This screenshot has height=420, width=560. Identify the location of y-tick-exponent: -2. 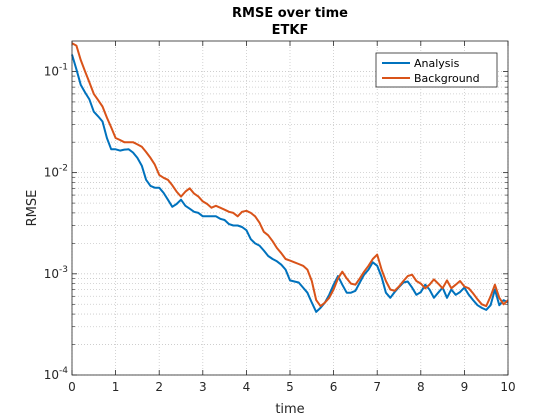
(63, 169).